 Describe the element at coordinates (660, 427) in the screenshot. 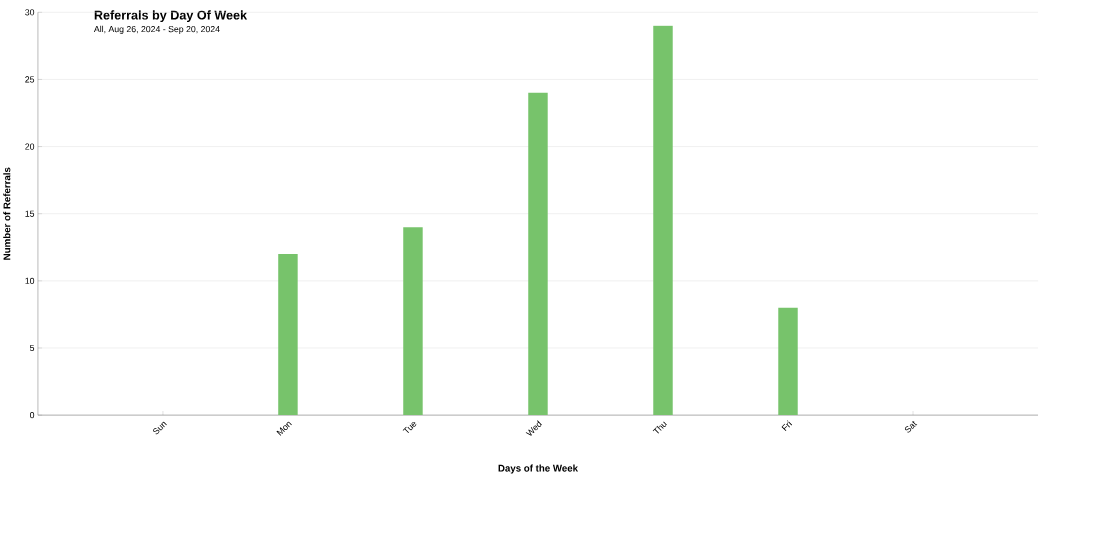

I see `x-tick-label: Thu` at that location.